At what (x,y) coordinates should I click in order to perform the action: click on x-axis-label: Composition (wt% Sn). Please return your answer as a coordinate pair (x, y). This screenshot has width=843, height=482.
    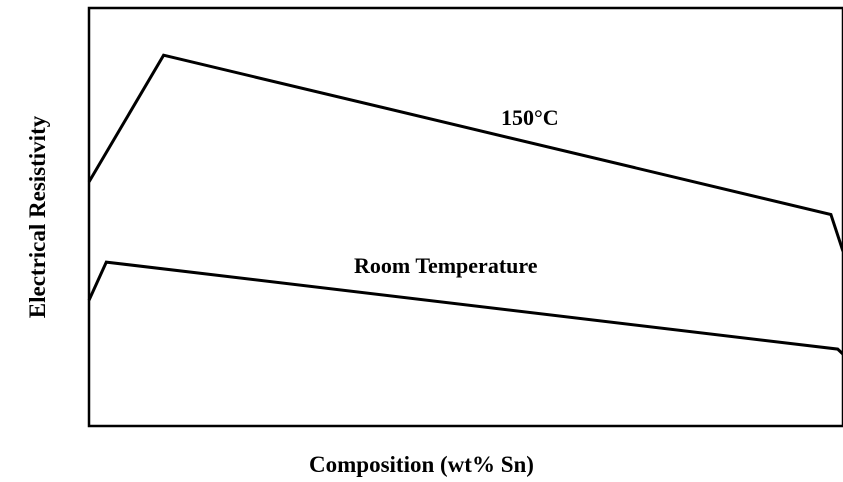
    Looking at the image, I should click on (421, 464).